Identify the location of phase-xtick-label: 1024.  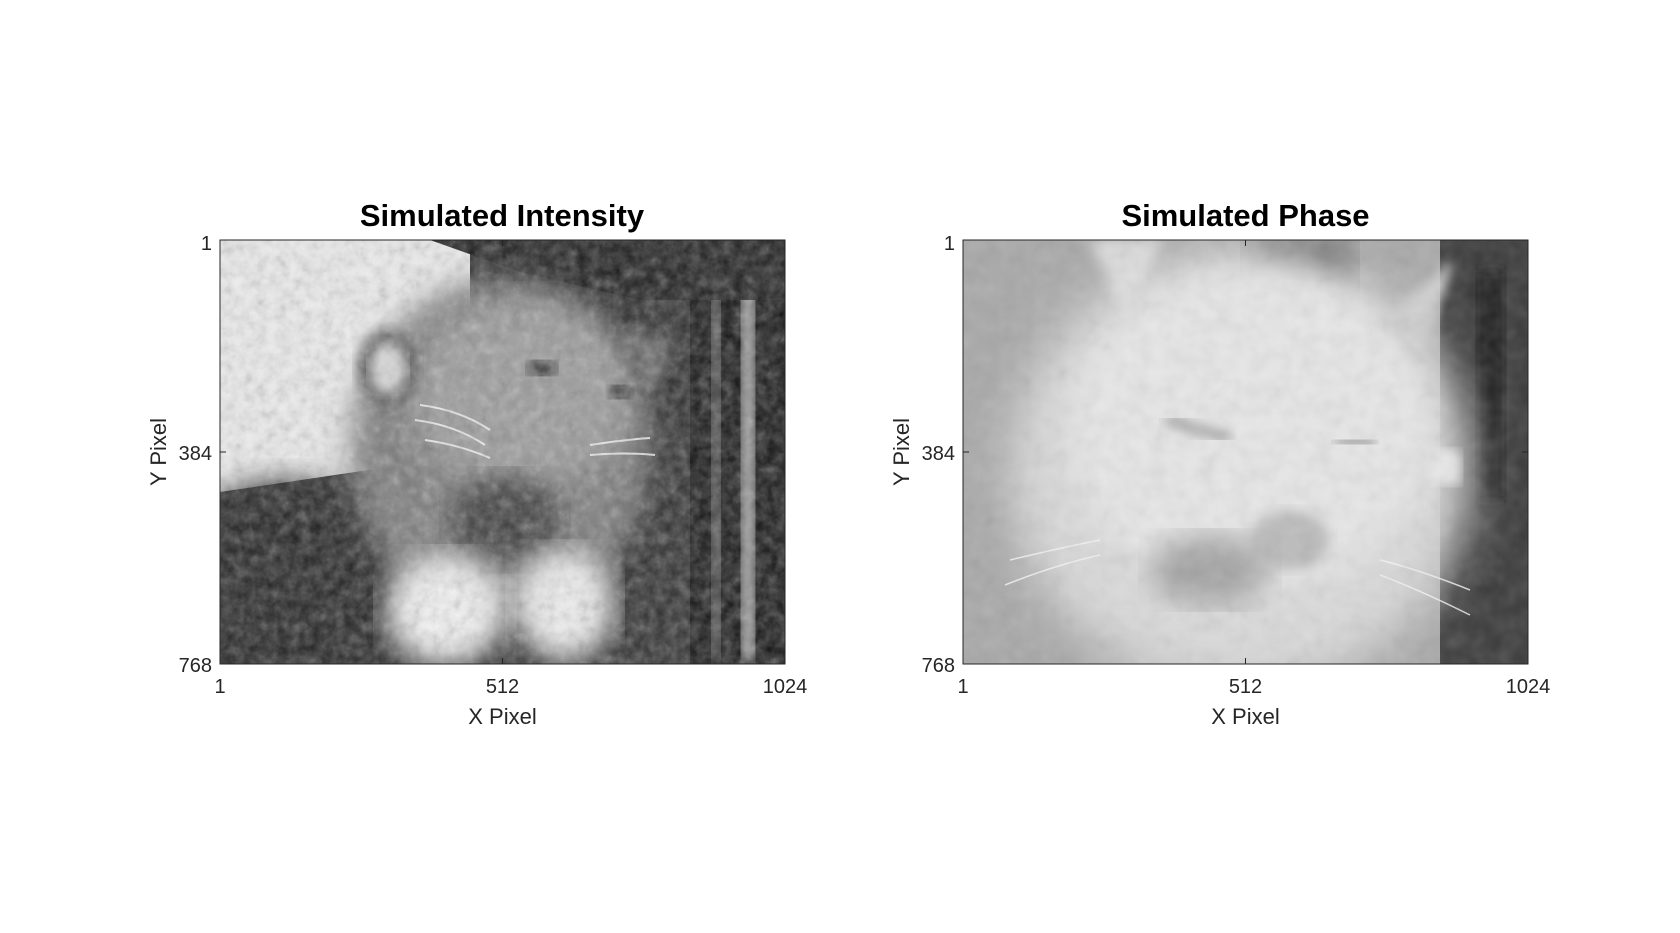
(1528, 687).